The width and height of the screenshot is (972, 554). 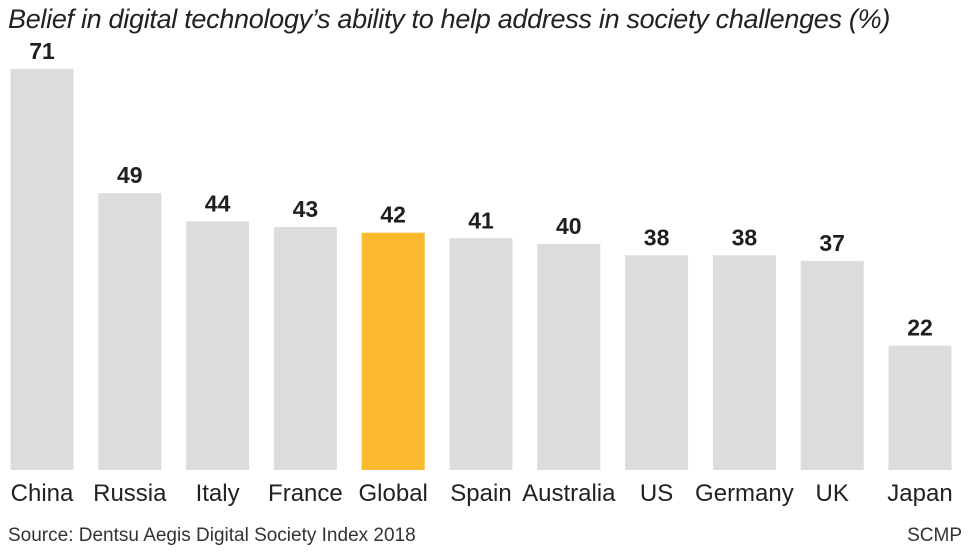 I want to click on bar-global, so click(x=393, y=351).